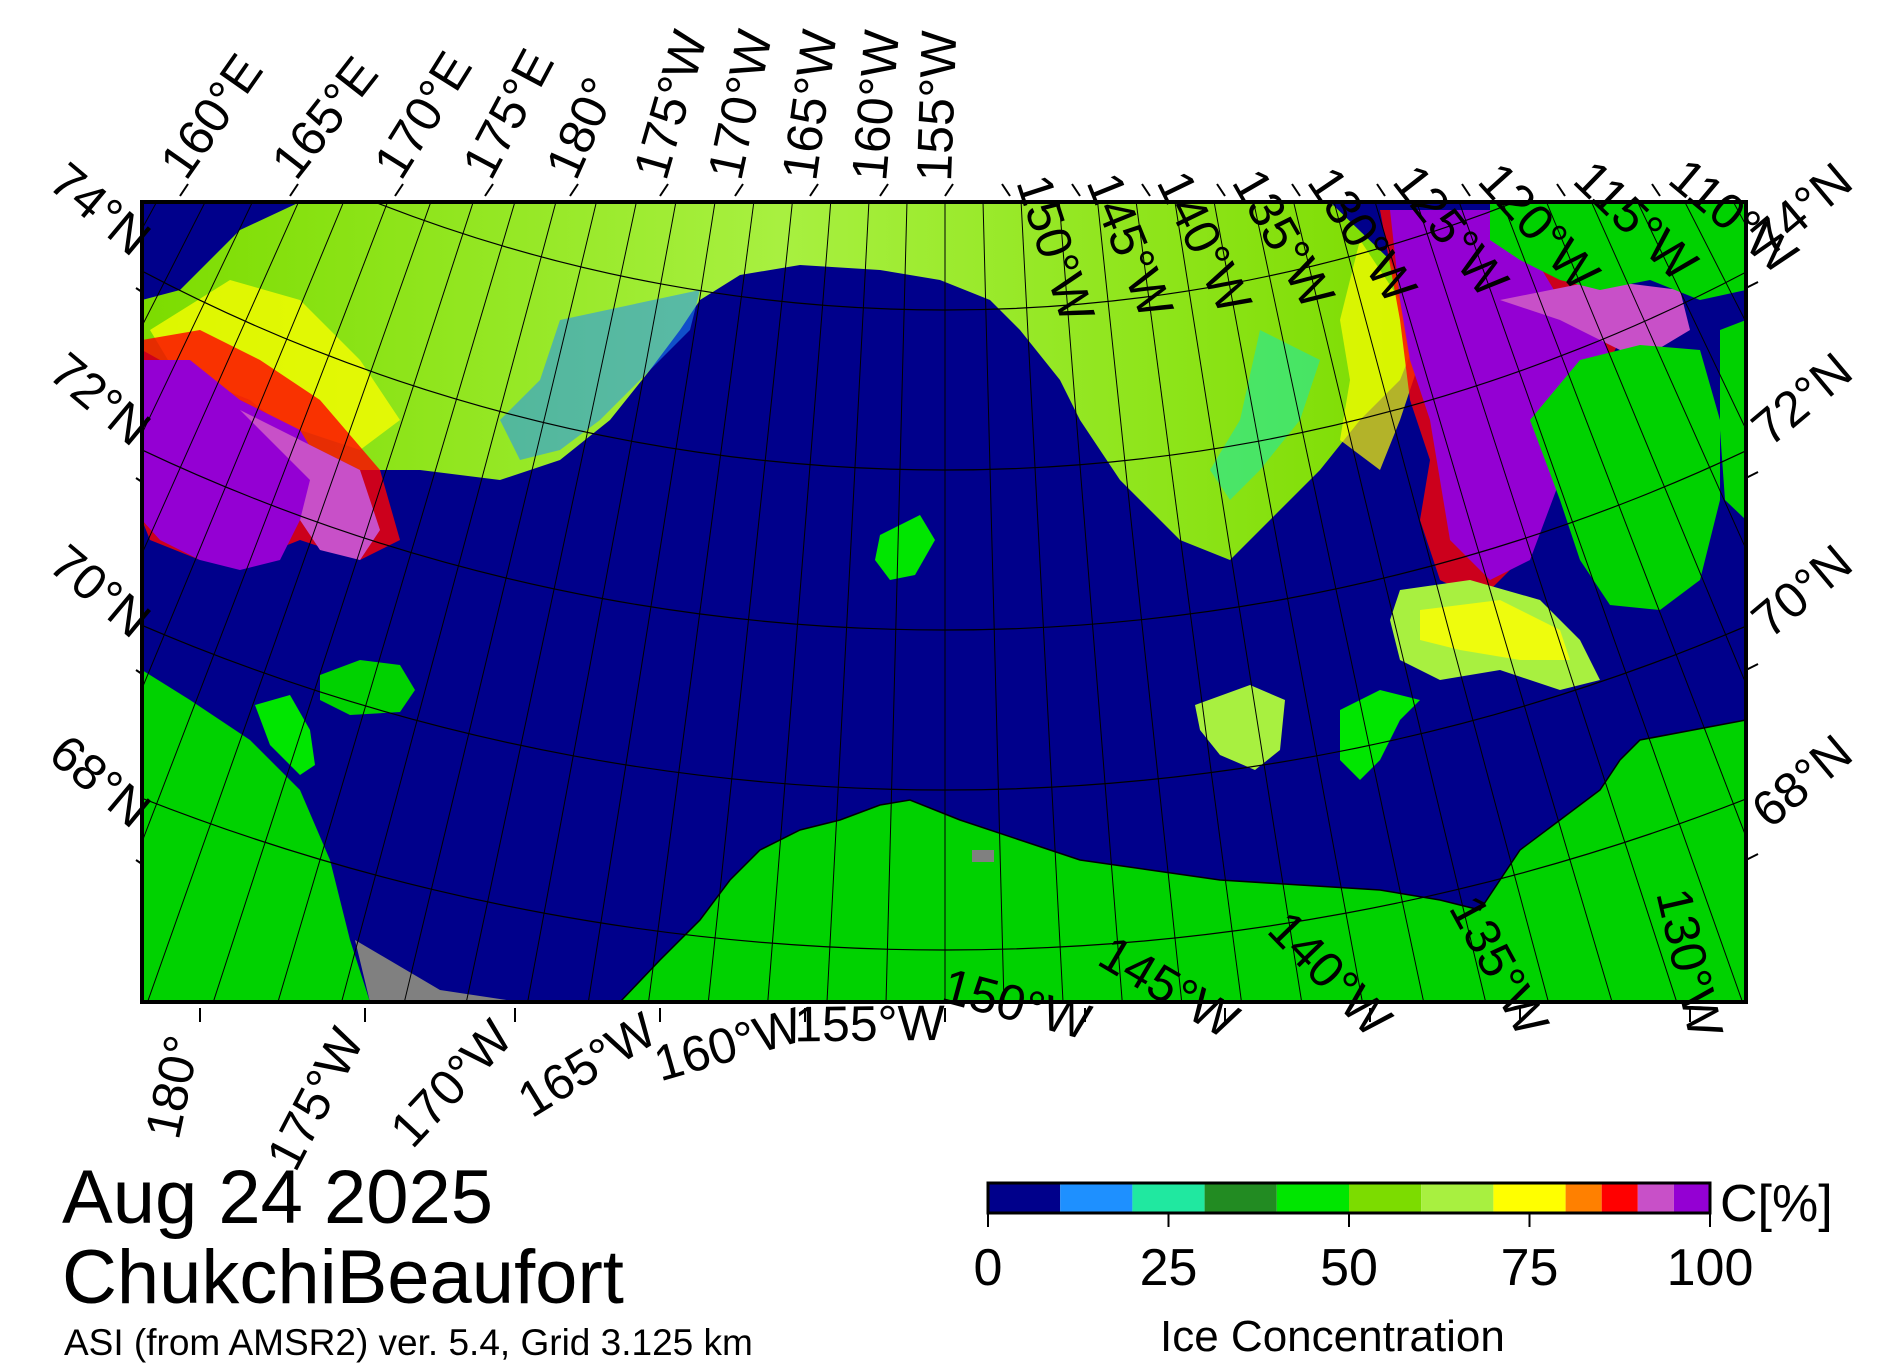 The height and width of the screenshot is (1370, 1890). Describe the element at coordinates (1710, 1268) in the screenshot. I see `colorbar-tick-label: 100` at that location.